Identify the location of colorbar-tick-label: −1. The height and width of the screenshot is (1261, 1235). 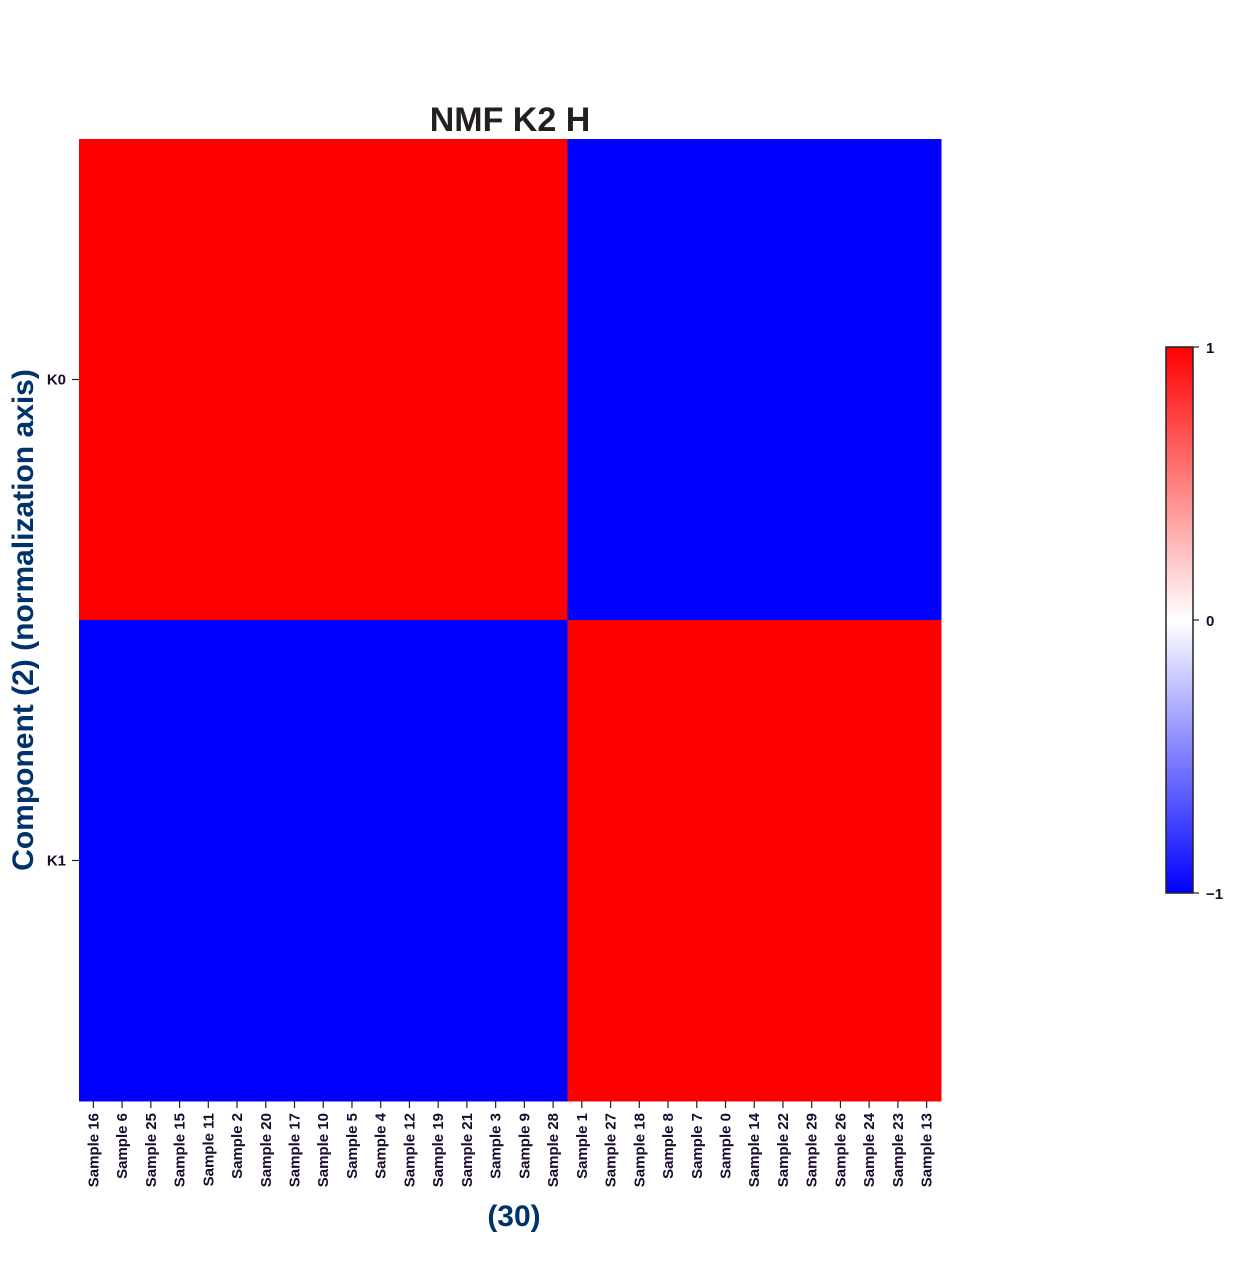
(1214, 894).